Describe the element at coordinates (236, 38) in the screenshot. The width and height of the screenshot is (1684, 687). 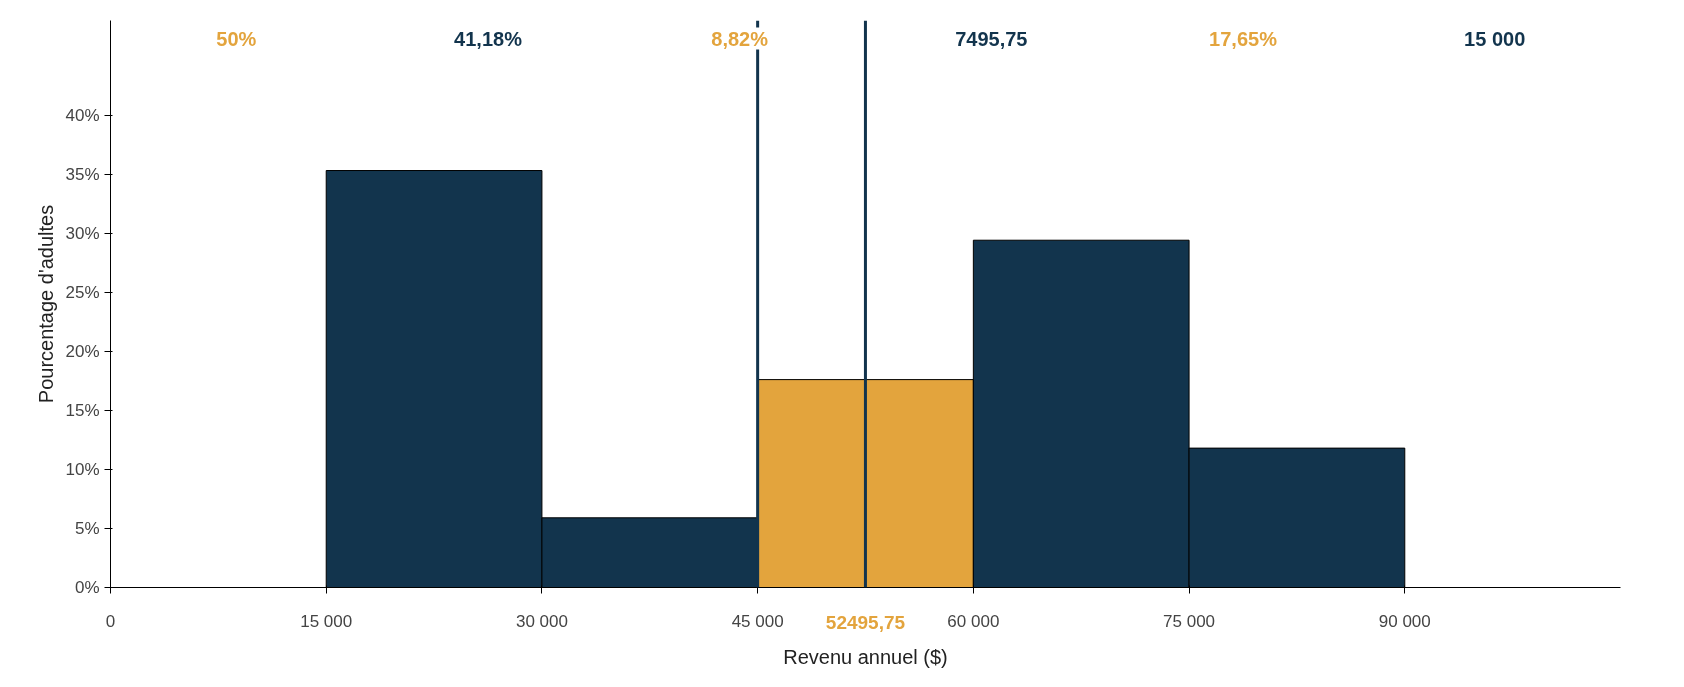
I see `annotation: 50%` at that location.